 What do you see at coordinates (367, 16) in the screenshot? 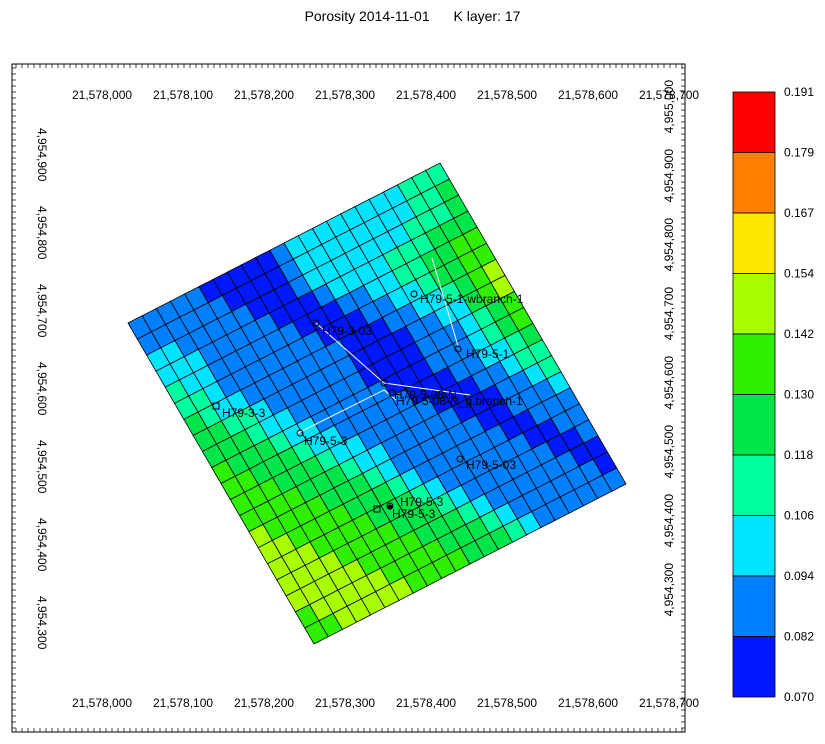
I see `title-property: Porosity 2014-11-01` at bounding box center [367, 16].